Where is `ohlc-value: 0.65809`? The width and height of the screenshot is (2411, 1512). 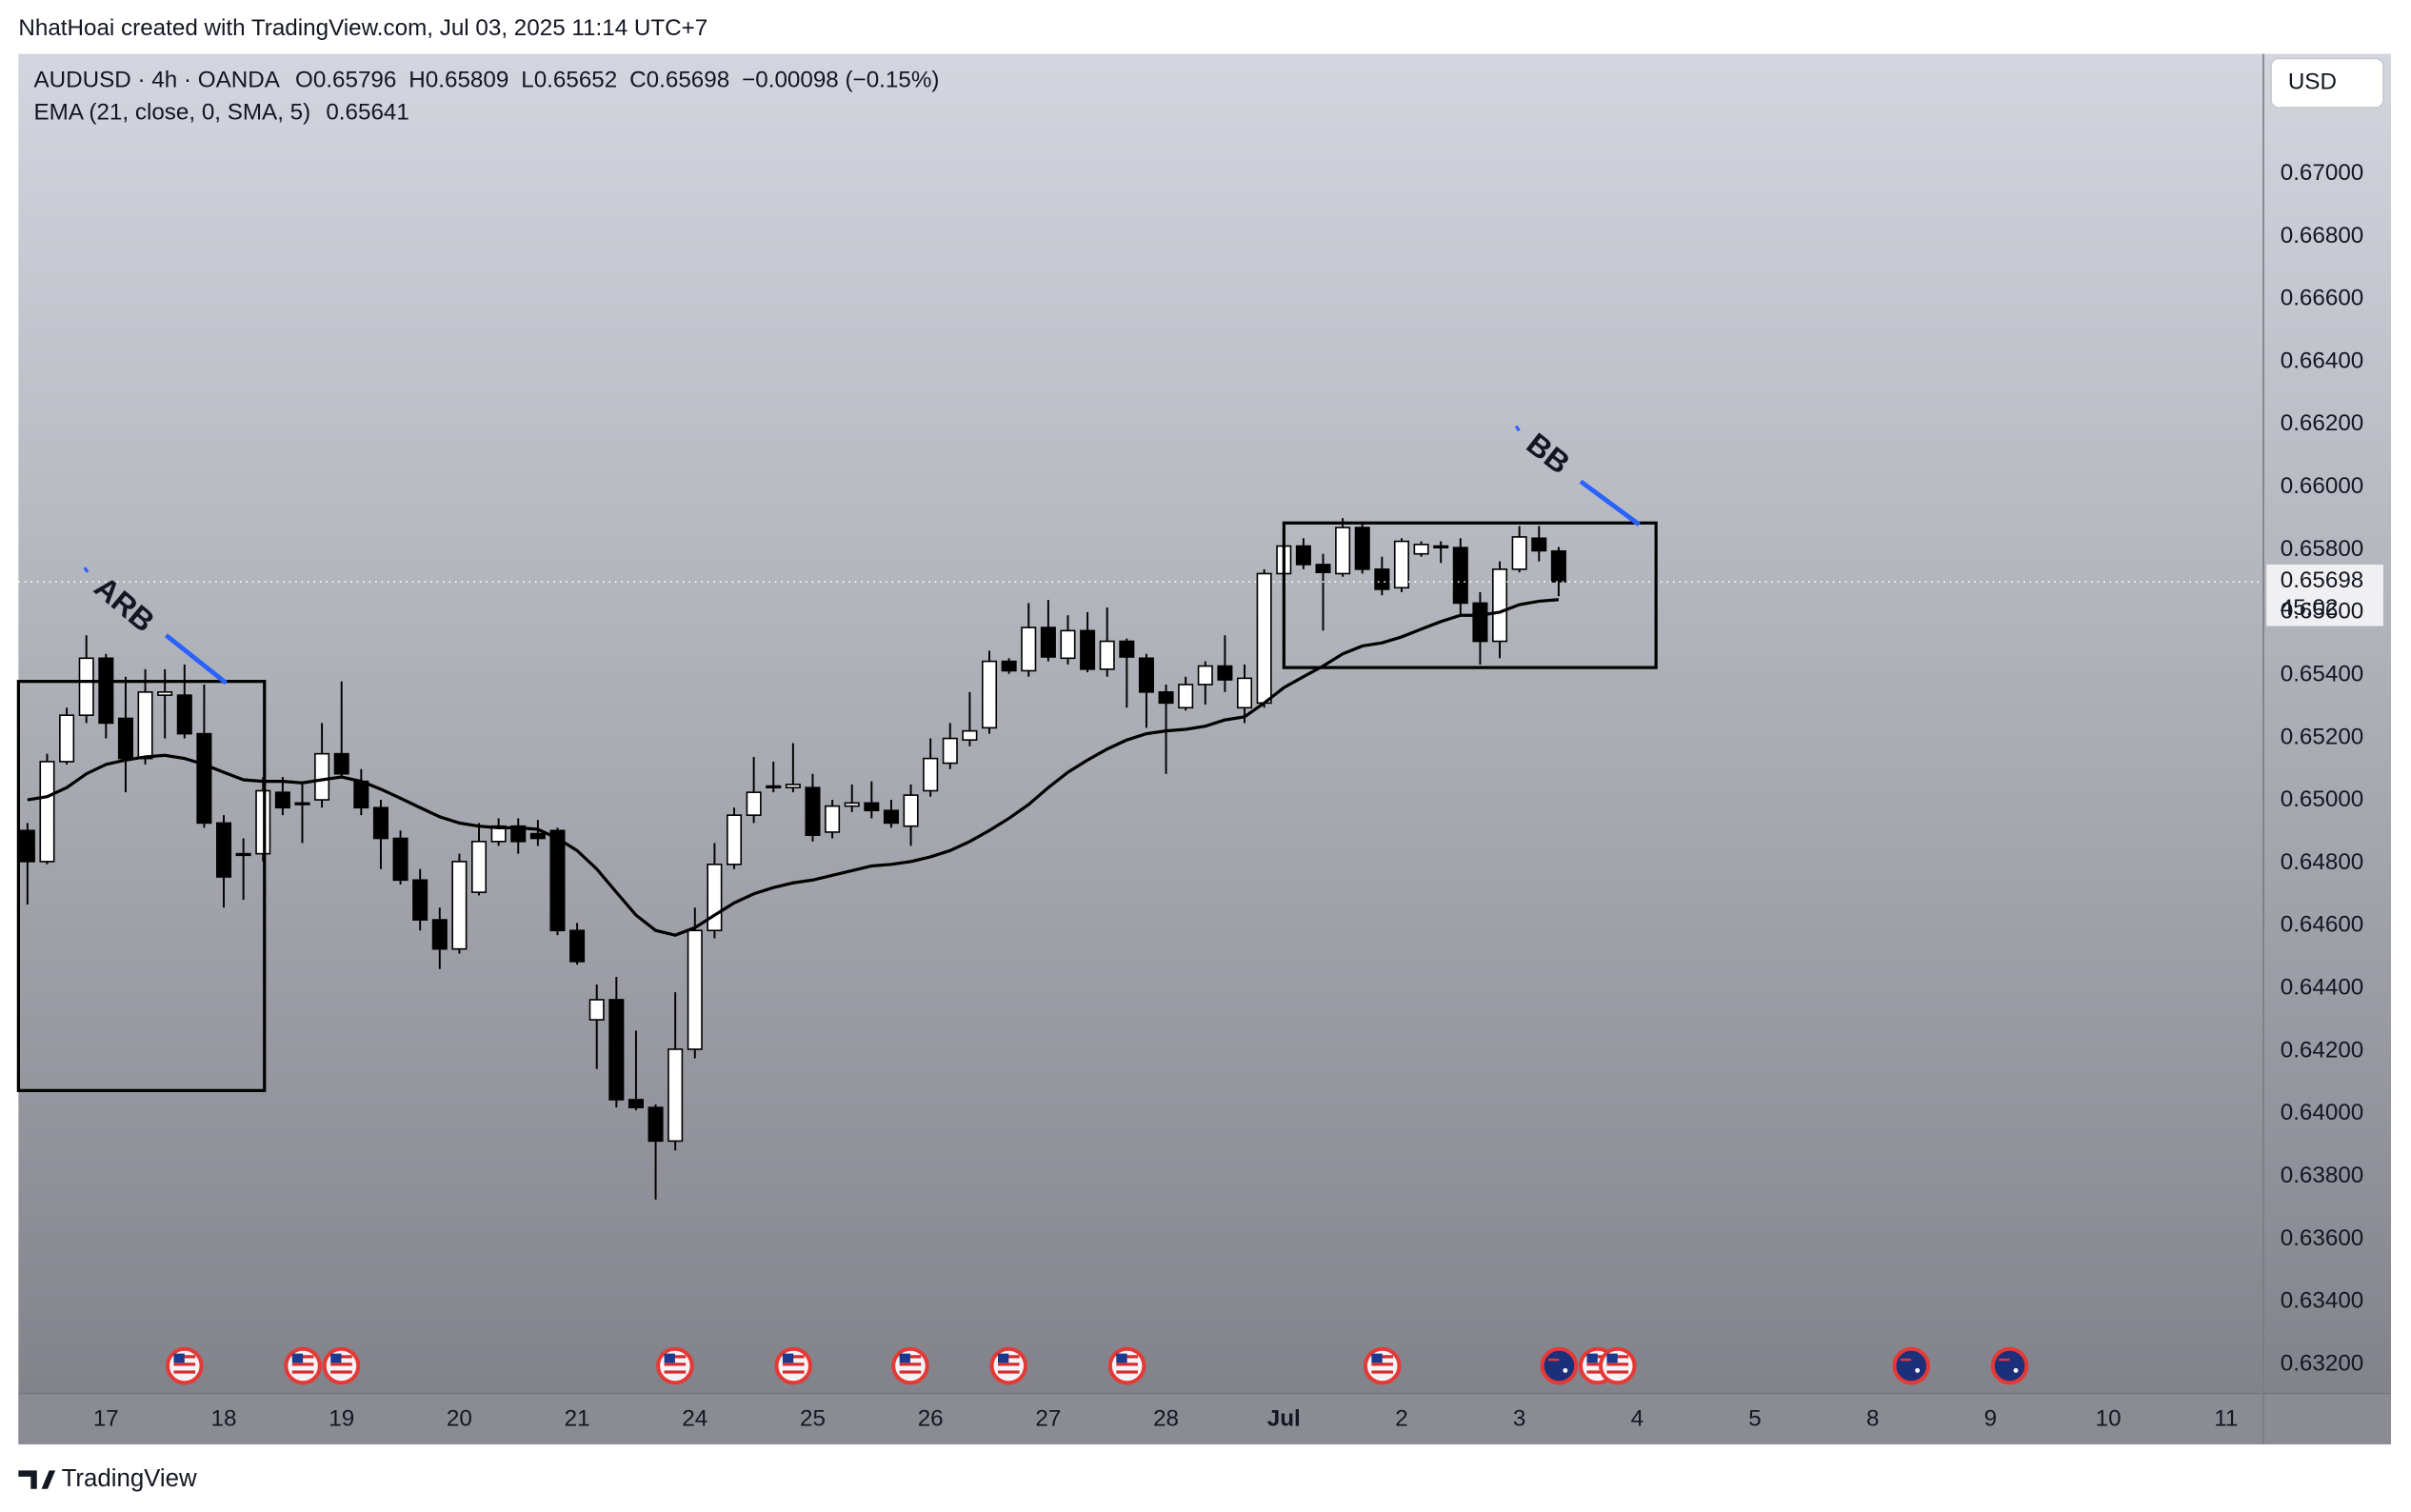 ohlc-value: 0.65809 is located at coordinates (468, 80).